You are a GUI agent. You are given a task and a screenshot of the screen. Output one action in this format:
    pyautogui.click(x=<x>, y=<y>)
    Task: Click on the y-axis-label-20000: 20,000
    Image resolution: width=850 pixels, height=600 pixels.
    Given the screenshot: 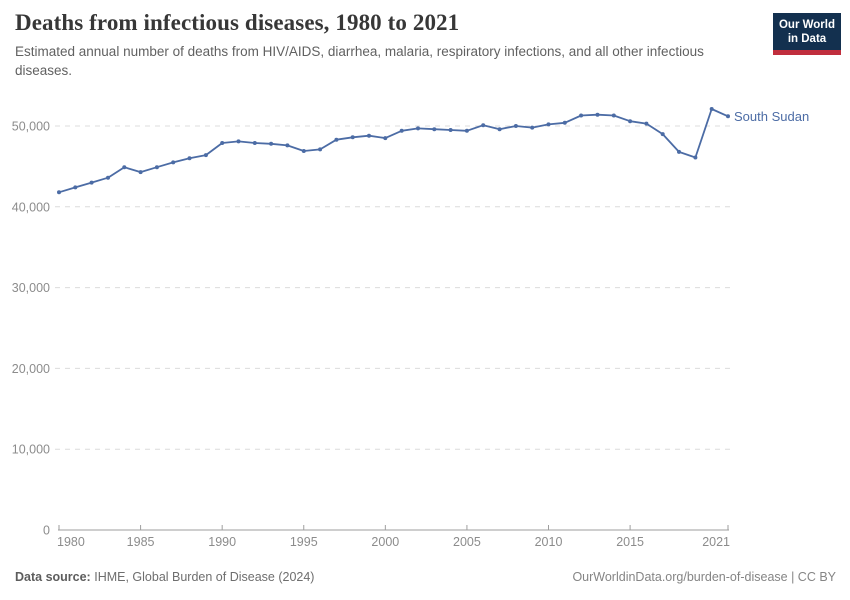 What is the action you would take?
    pyautogui.click(x=31, y=369)
    